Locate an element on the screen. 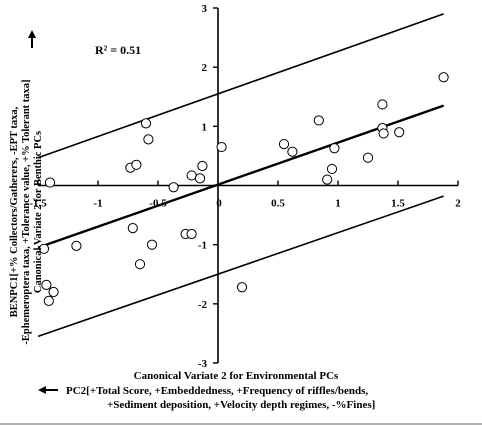 The height and width of the screenshot is (426, 482). x-tick-label: -0.5 is located at coordinates (158, 204).